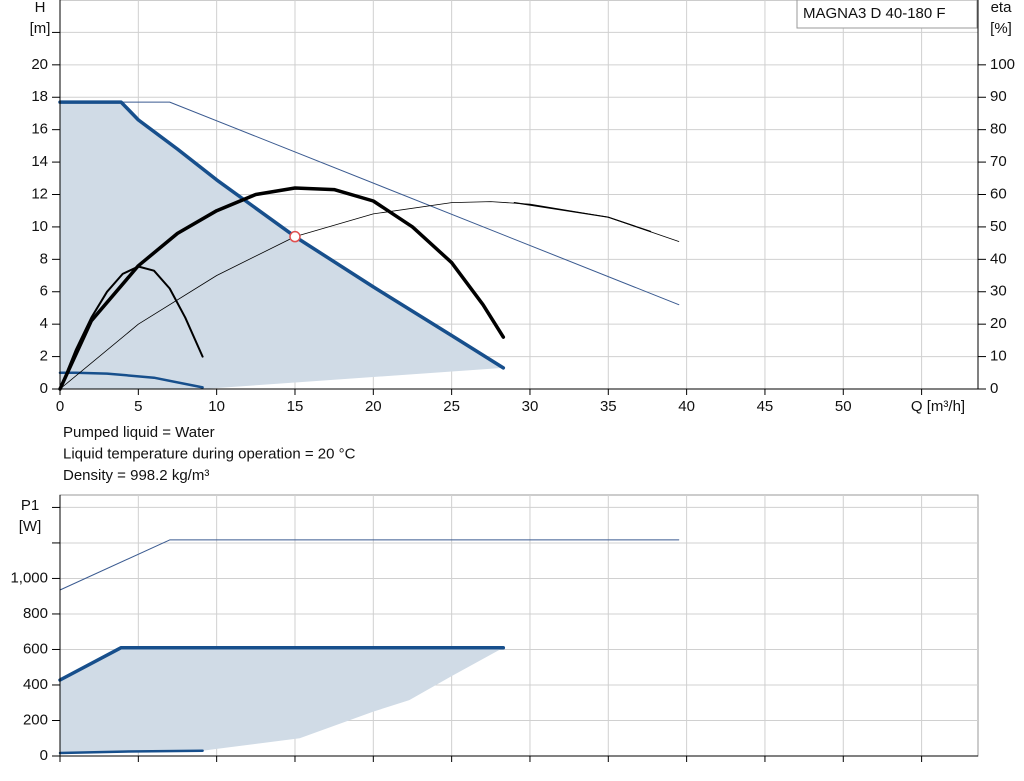 Image resolution: width=1024 pixels, height=781 pixels. Describe the element at coordinates (139, 432) in the screenshot. I see `annotation: Pumped liquid = Water` at that location.